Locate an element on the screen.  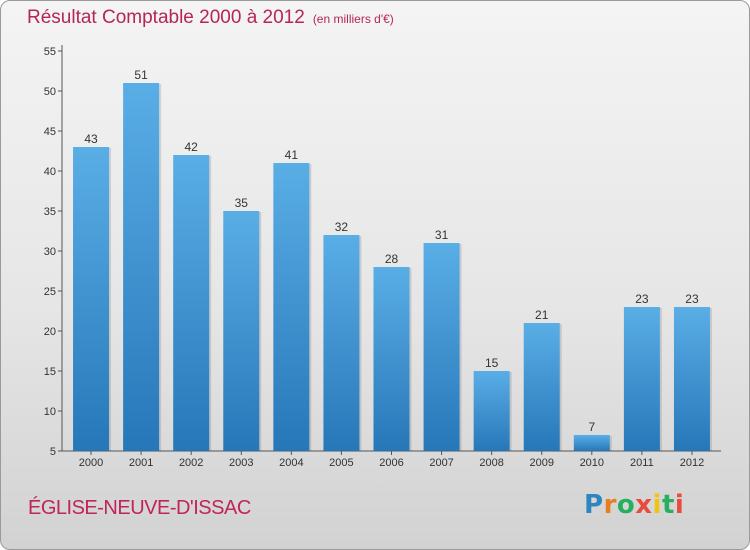
y-tick-label: 45 is located at coordinates (50, 132).